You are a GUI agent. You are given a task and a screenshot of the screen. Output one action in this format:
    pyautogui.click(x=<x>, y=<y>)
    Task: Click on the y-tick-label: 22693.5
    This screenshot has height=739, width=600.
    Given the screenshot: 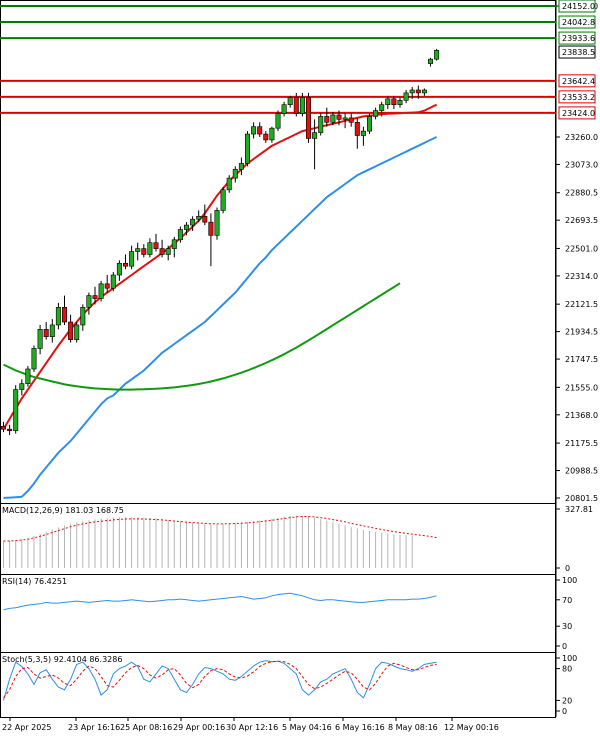 What is the action you would take?
    pyautogui.click(x=581, y=220)
    